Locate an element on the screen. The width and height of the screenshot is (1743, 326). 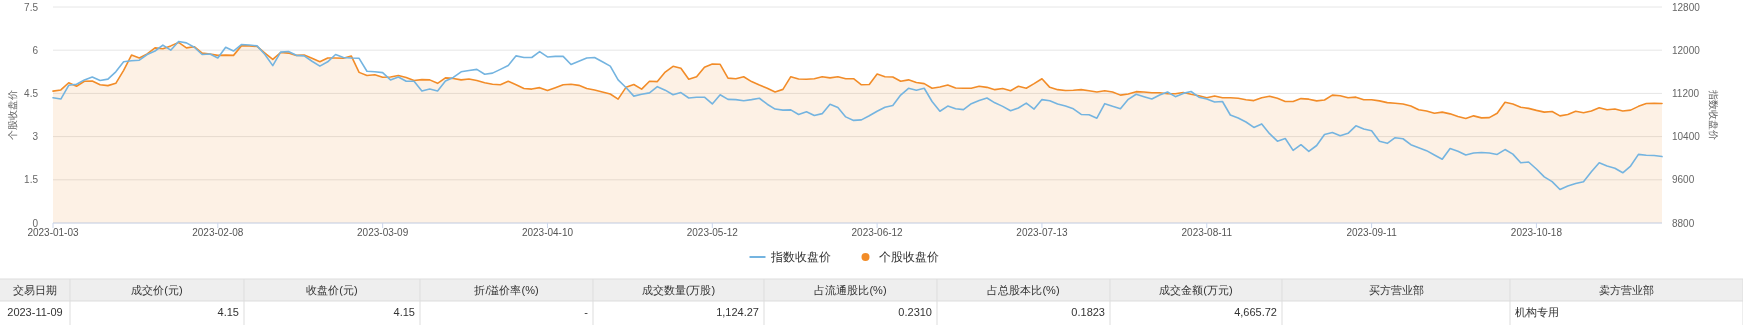
y2-tick-label: 12000 is located at coordinates (1686, 50).